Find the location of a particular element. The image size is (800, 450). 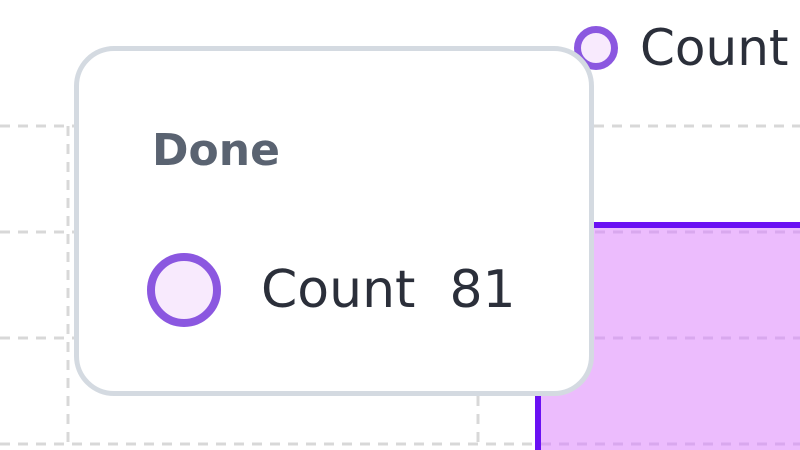

series-marker-icon is located at coordinates (184, 290).